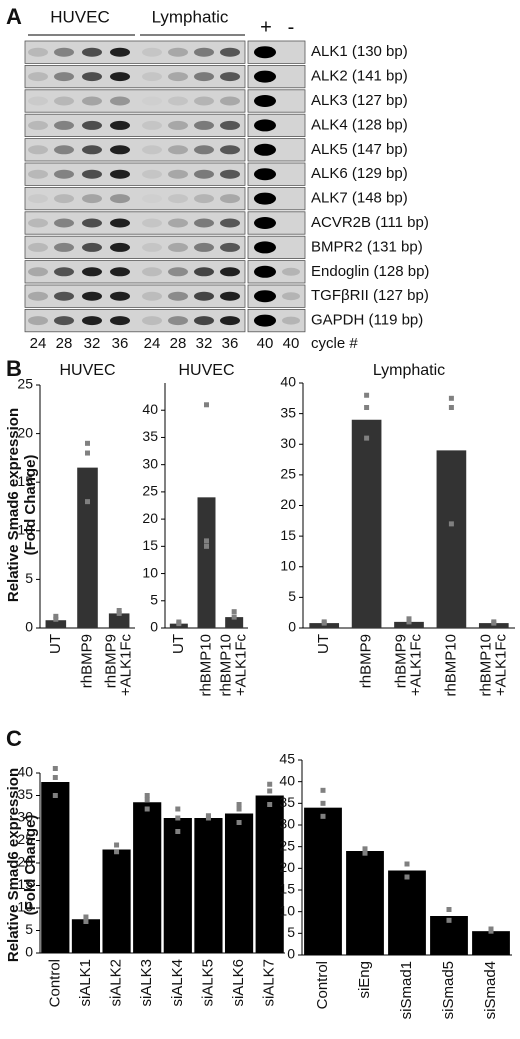 This screenshot has height=1039, width=520. Describe the element at coordinates (55, 644) in the screenshot. I see `x-tick-label: UT` at that location.